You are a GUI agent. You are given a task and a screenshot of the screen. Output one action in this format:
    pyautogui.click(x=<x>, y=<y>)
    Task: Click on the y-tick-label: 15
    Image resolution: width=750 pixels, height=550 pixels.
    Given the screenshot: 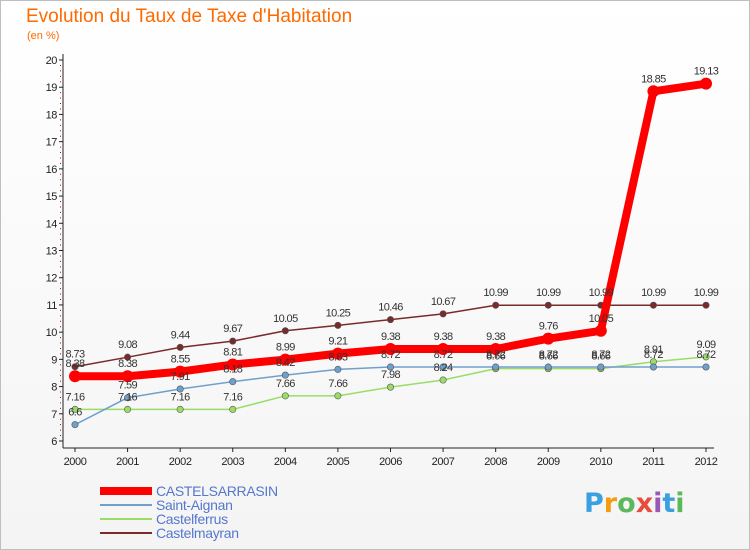 What is the action you would take?
    pyautogui.click(x=52, y=197)
    